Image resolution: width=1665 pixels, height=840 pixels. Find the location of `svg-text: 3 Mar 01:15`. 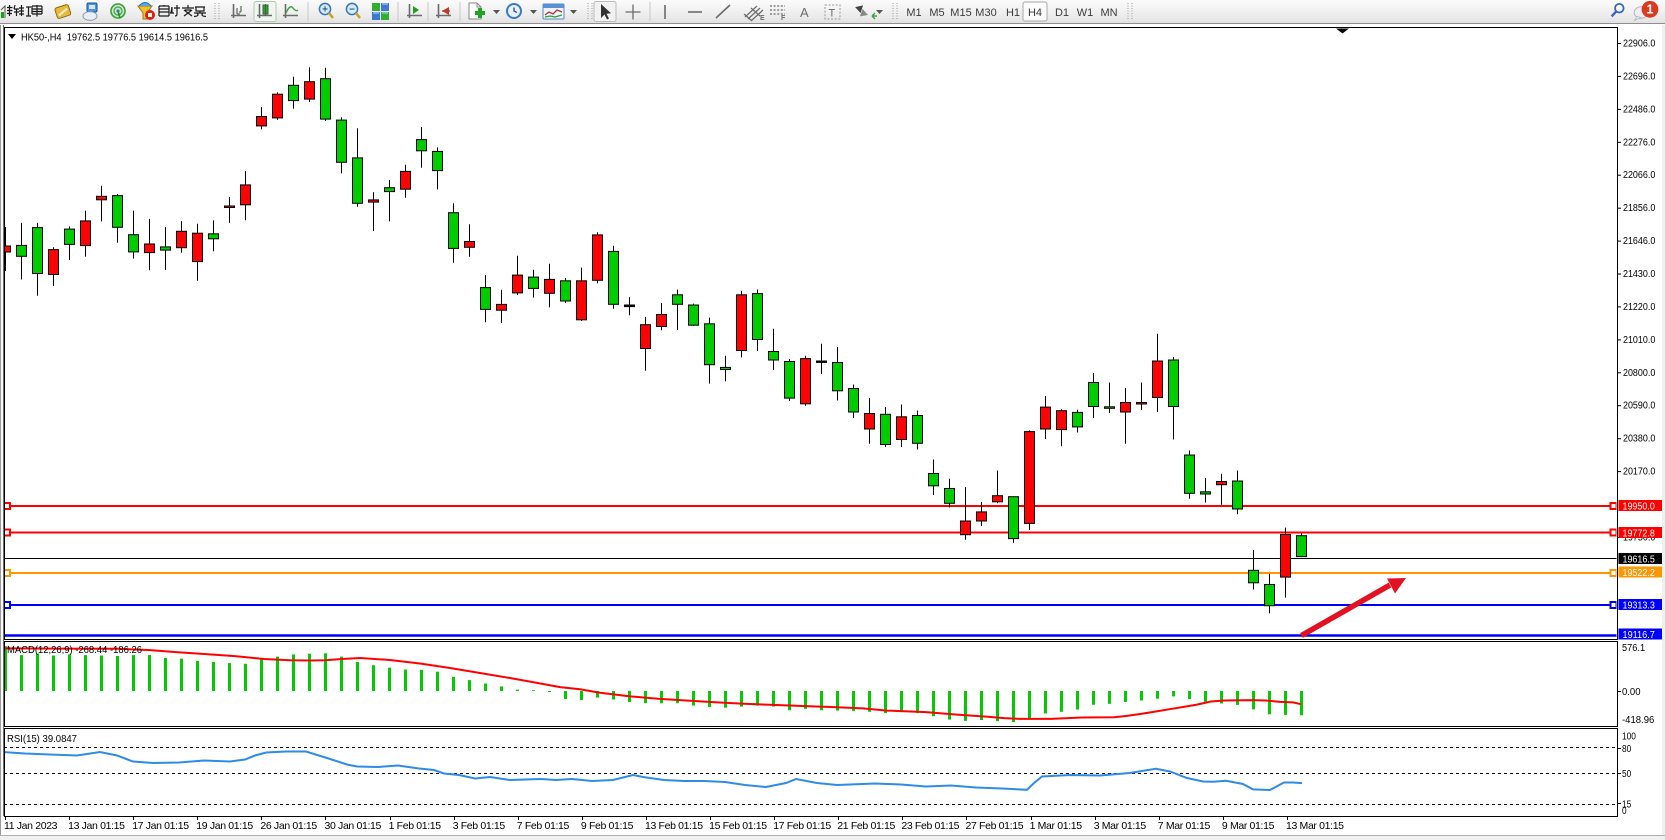

svg-text: 3 Mar 01:15 is located at coordinates (1120, 826).